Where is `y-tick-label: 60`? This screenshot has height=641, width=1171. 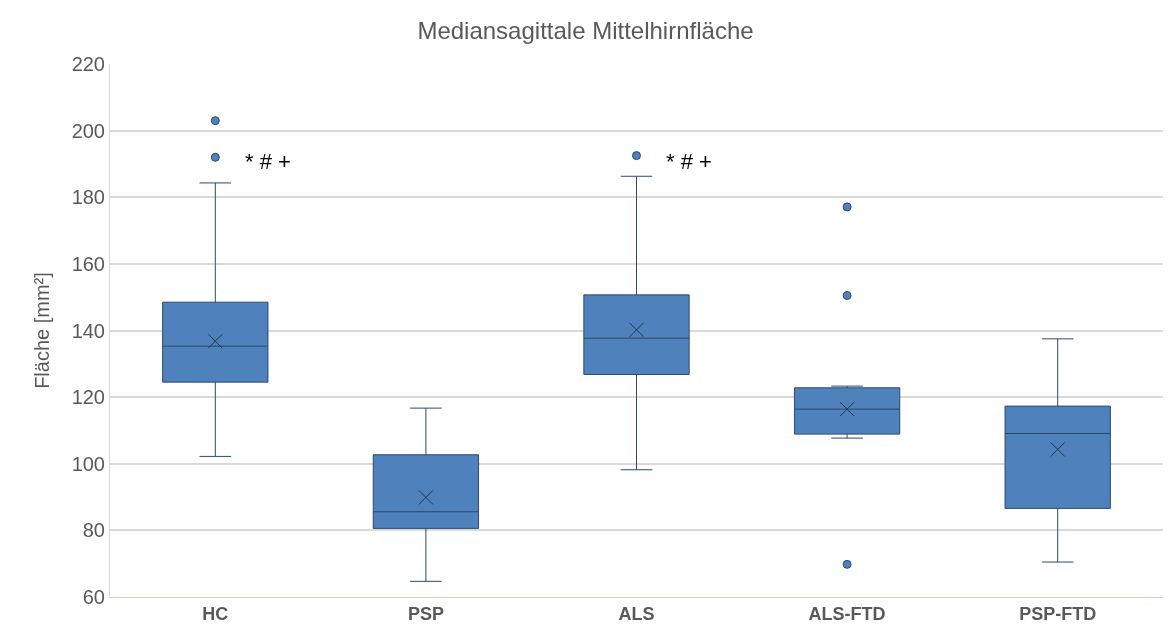 y-tick-label: 60 is located at coordinates (93, 597).